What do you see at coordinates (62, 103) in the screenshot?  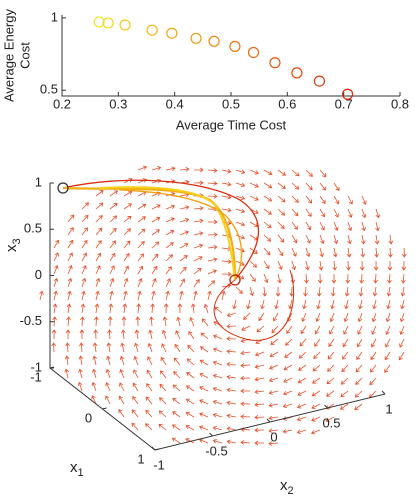 I see `x-tick-label: 0.2` at bounding box center [62, 103].